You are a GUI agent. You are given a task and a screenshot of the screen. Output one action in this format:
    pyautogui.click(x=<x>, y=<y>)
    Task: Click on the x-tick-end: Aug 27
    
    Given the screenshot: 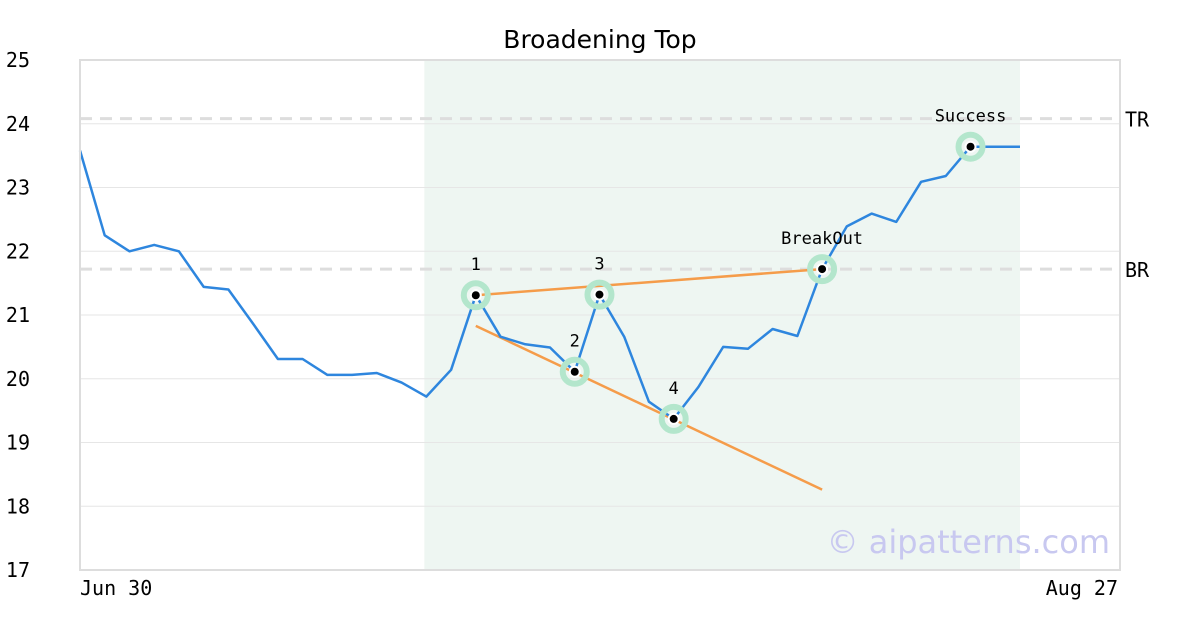 What is the action you would take?
    pyautogui.click(x=1082, y=588)
    